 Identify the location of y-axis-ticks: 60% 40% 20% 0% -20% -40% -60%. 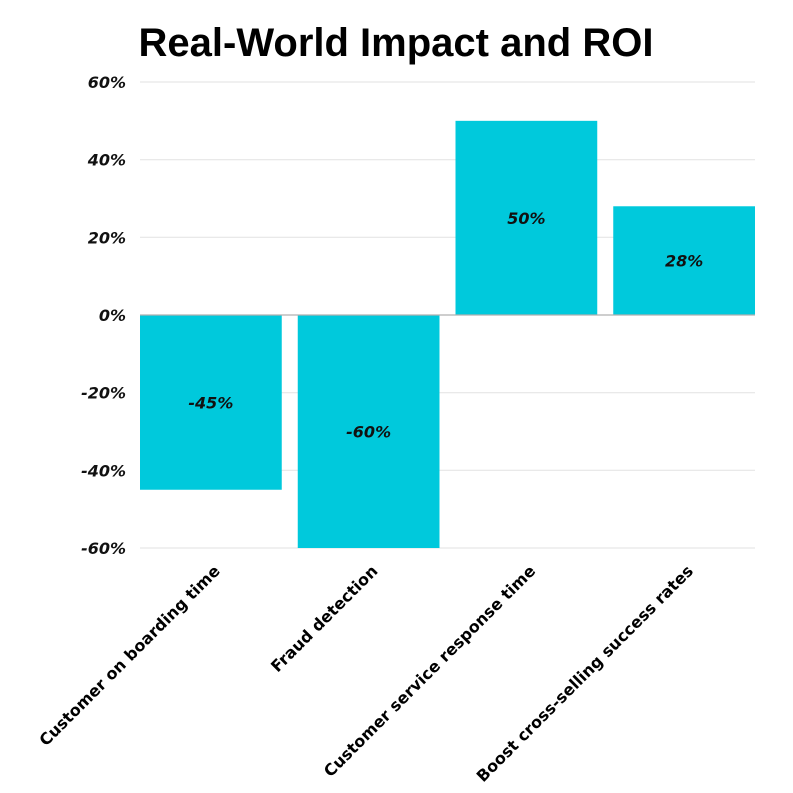
(103, 315).